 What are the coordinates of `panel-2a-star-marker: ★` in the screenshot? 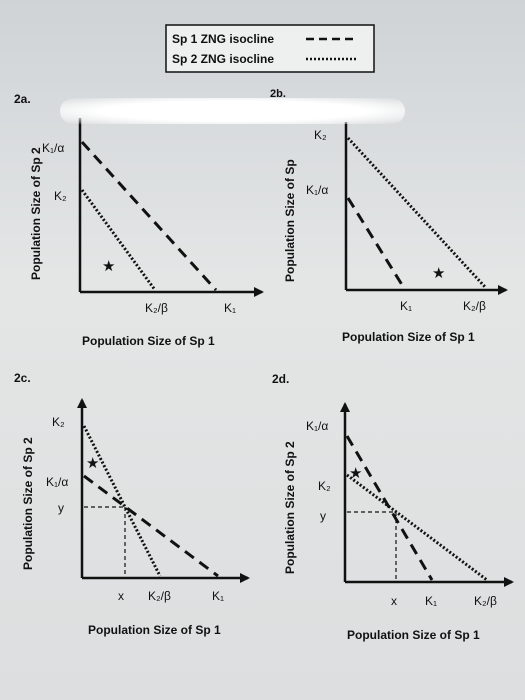 It's located at (108, 266).